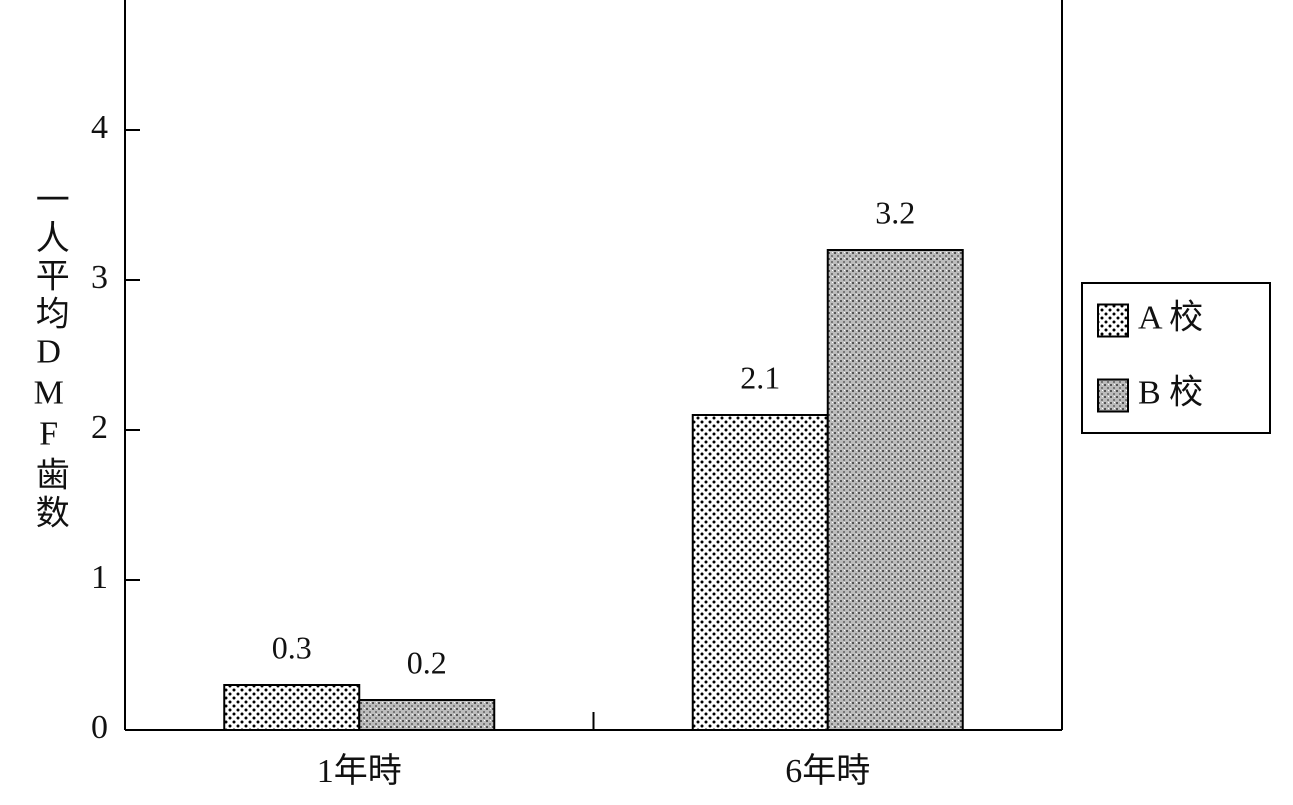 The width and height of the screenshot is (1293, 805). What do you see at coordinates (1170, 392) in the screenshot?
I see `legend-label: B 校` at bounding box center [1170, 392].